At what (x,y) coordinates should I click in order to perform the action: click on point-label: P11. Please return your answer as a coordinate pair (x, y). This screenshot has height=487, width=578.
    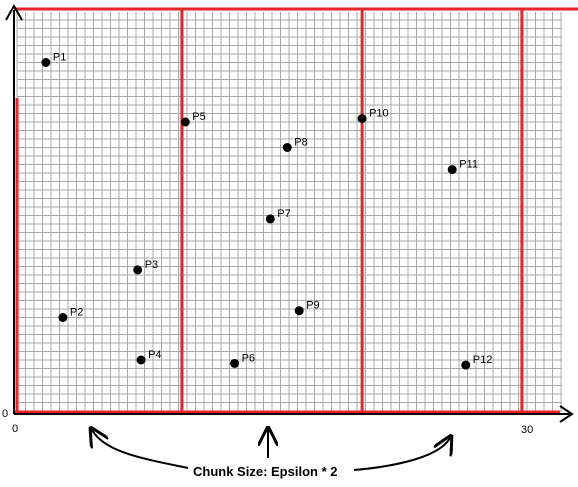
    Looking at the image, I should click on (468, 165).